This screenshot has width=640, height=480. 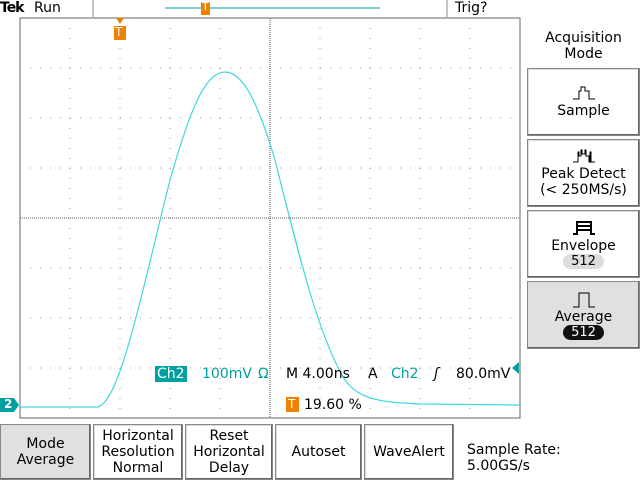 I want to click on run-state: Run, so click(x=47, y=8).